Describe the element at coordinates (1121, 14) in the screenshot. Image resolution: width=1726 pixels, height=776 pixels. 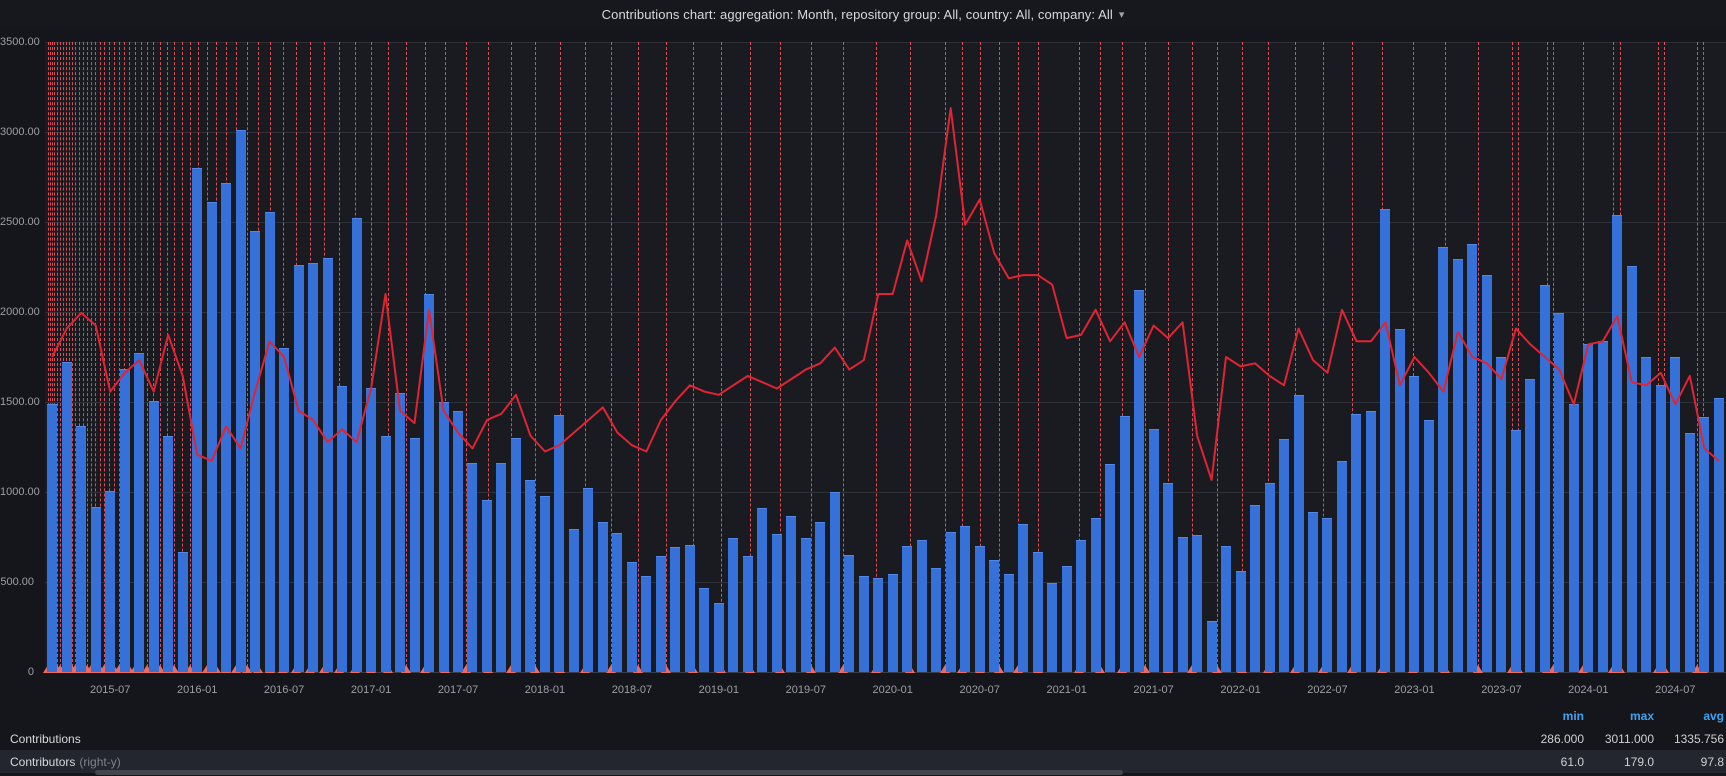
I see `chevron-down-icon: ▾` at that location.